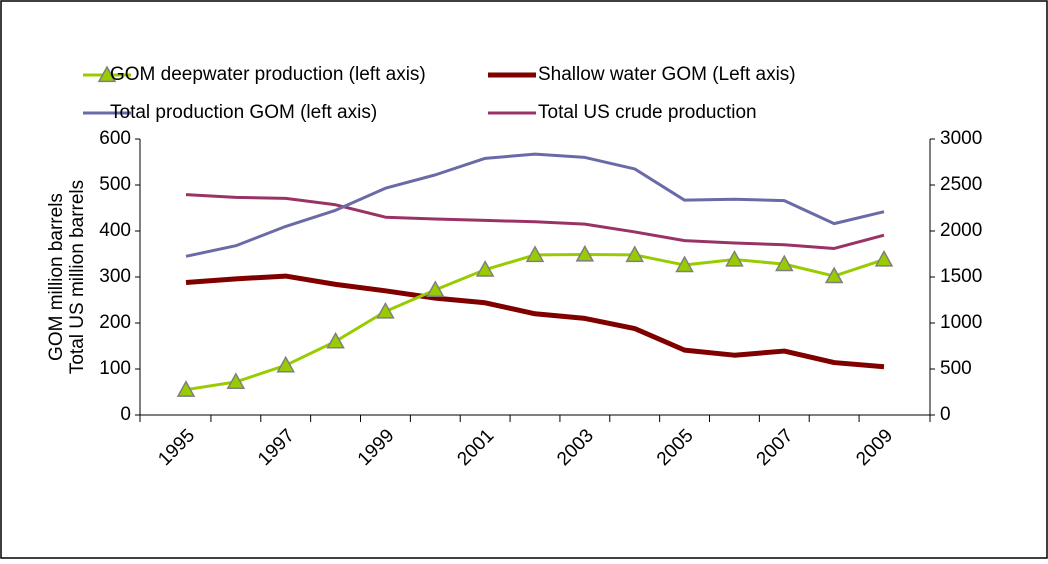  Describe the element at coordinates (961, 138) in the screenshot. I see `y2-tick-label: 3000` at that location.